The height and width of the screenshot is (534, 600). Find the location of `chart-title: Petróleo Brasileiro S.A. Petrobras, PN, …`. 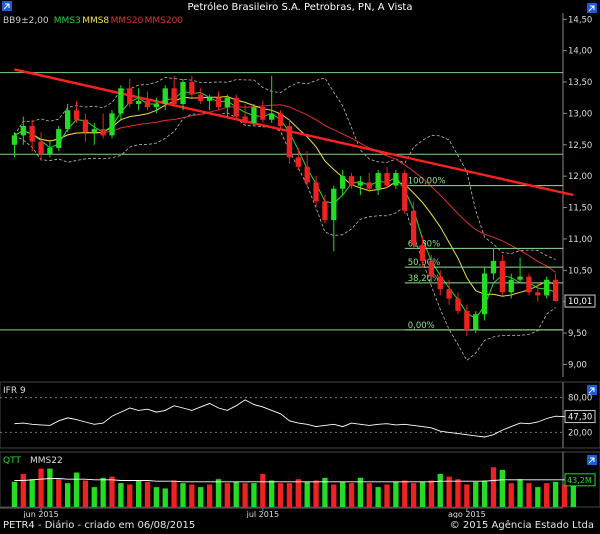

chart-title: Petróleo Brasileiro S.A. Petrobras, PN, … is located at coordinates (300, 7).